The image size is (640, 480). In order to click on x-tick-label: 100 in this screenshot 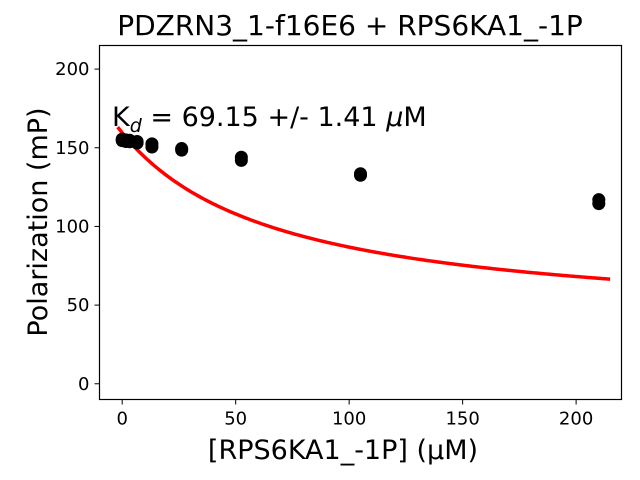, I will do `click(349, 419)`.